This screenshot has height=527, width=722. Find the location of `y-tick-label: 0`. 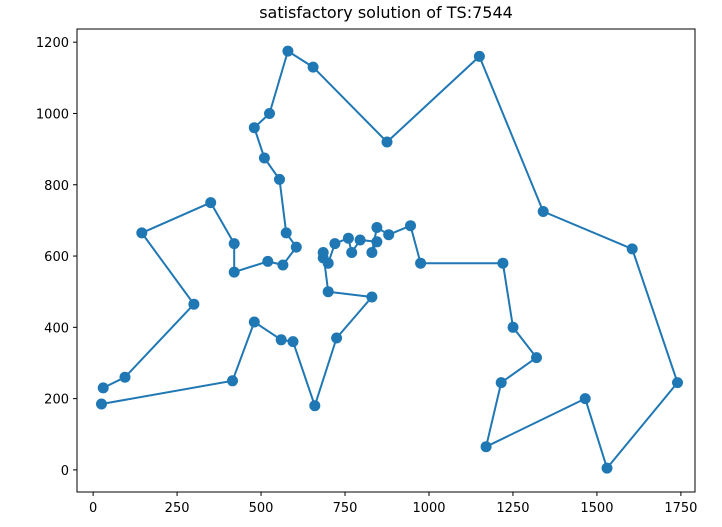

y-tick-label: 0 is located at coordinates (65, 471).